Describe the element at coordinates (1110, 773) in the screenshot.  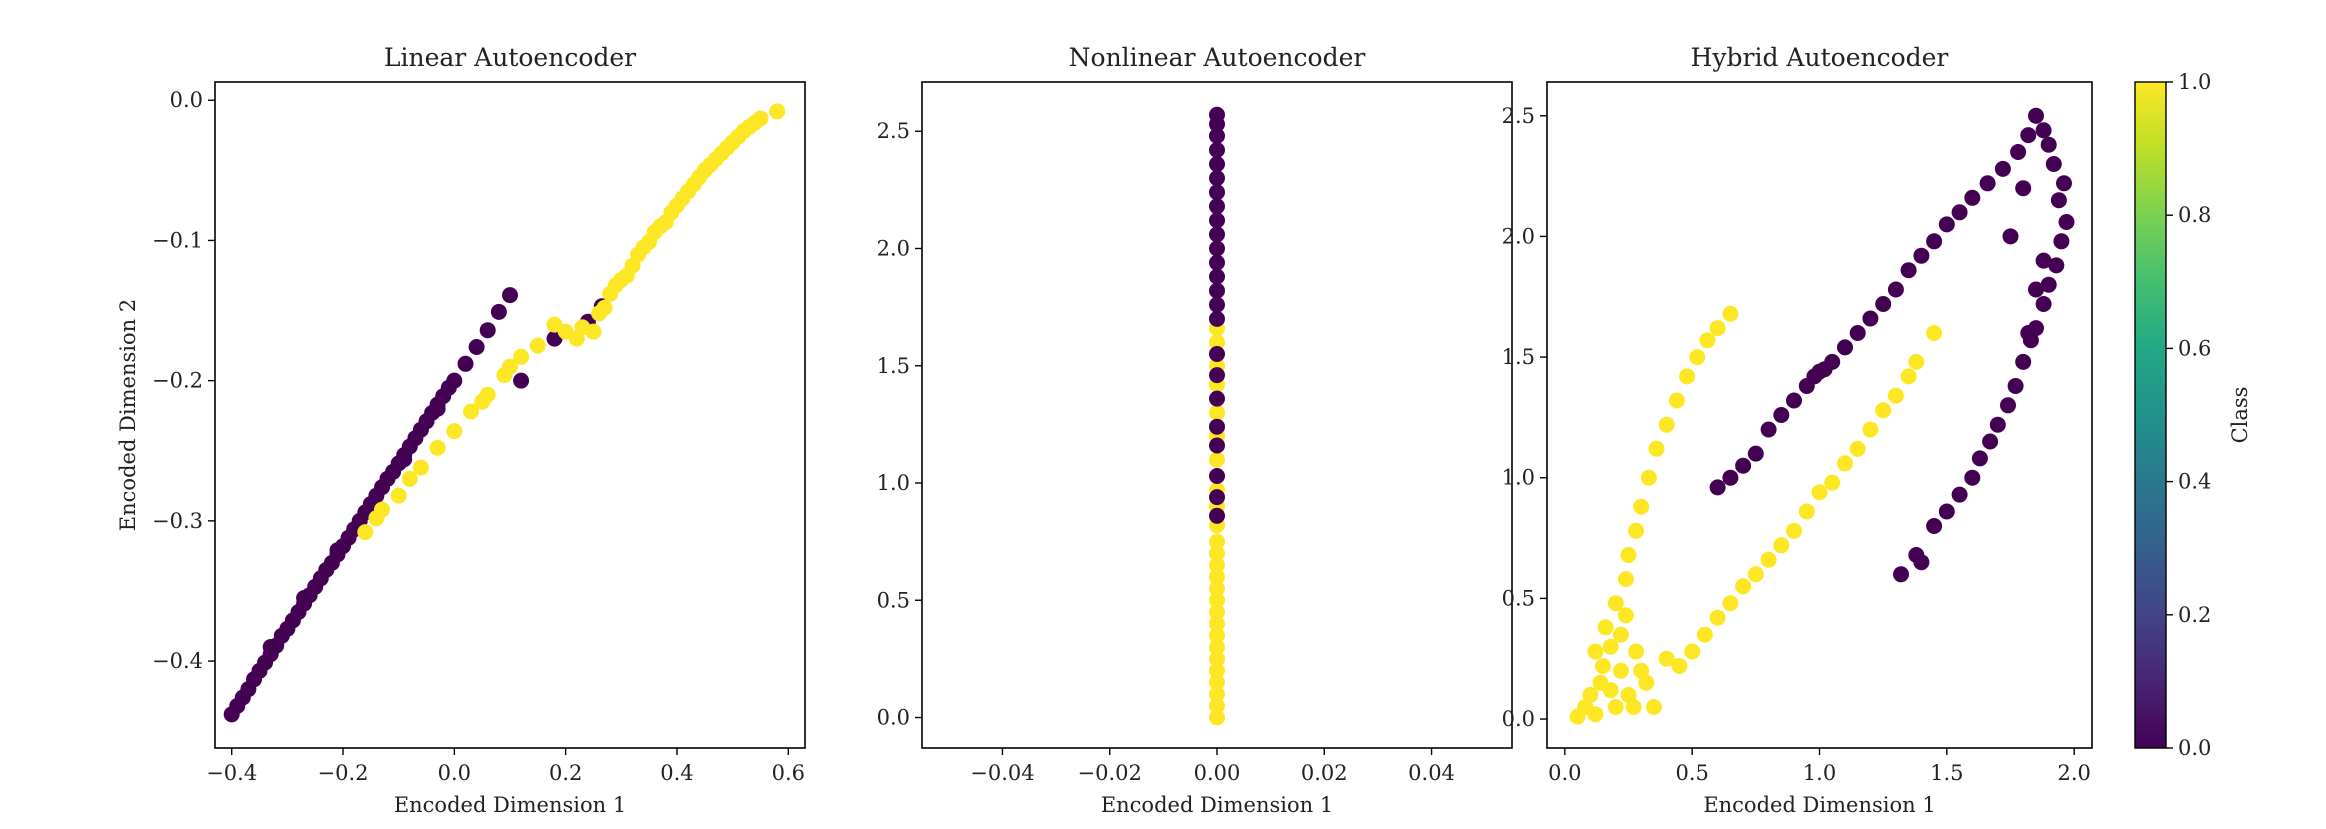
I see `x-tick-label: −0.02` at that location.